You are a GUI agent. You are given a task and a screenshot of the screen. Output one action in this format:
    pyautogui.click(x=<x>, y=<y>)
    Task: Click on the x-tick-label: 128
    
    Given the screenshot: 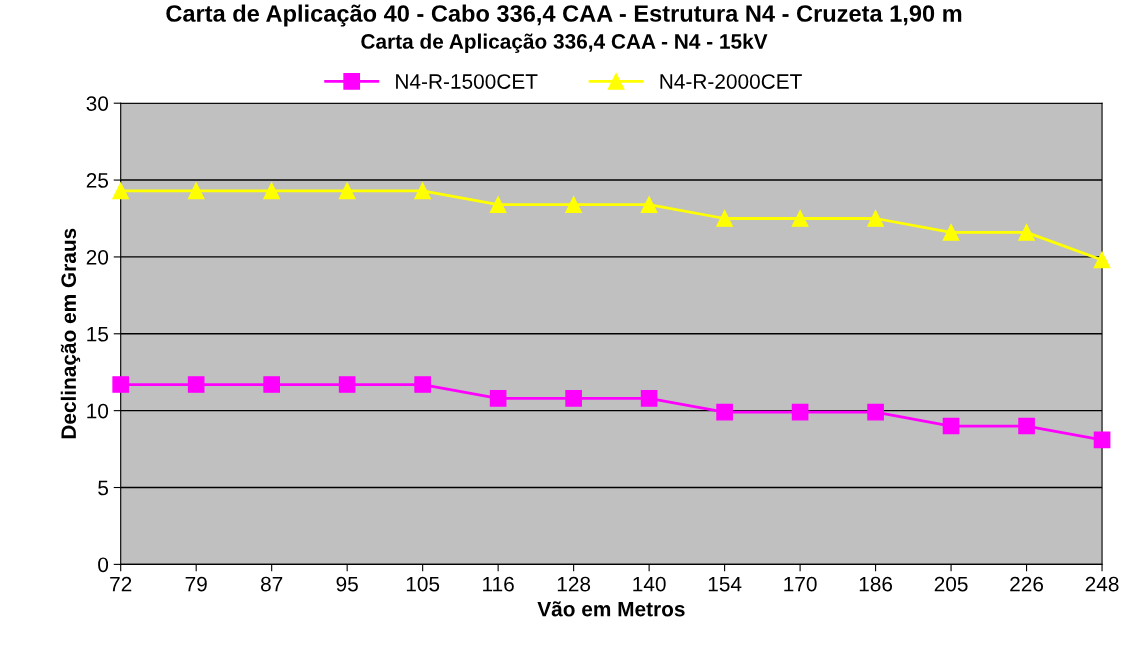 What is the action you would take?
    pyautogui.click(x=574, y=584)
    